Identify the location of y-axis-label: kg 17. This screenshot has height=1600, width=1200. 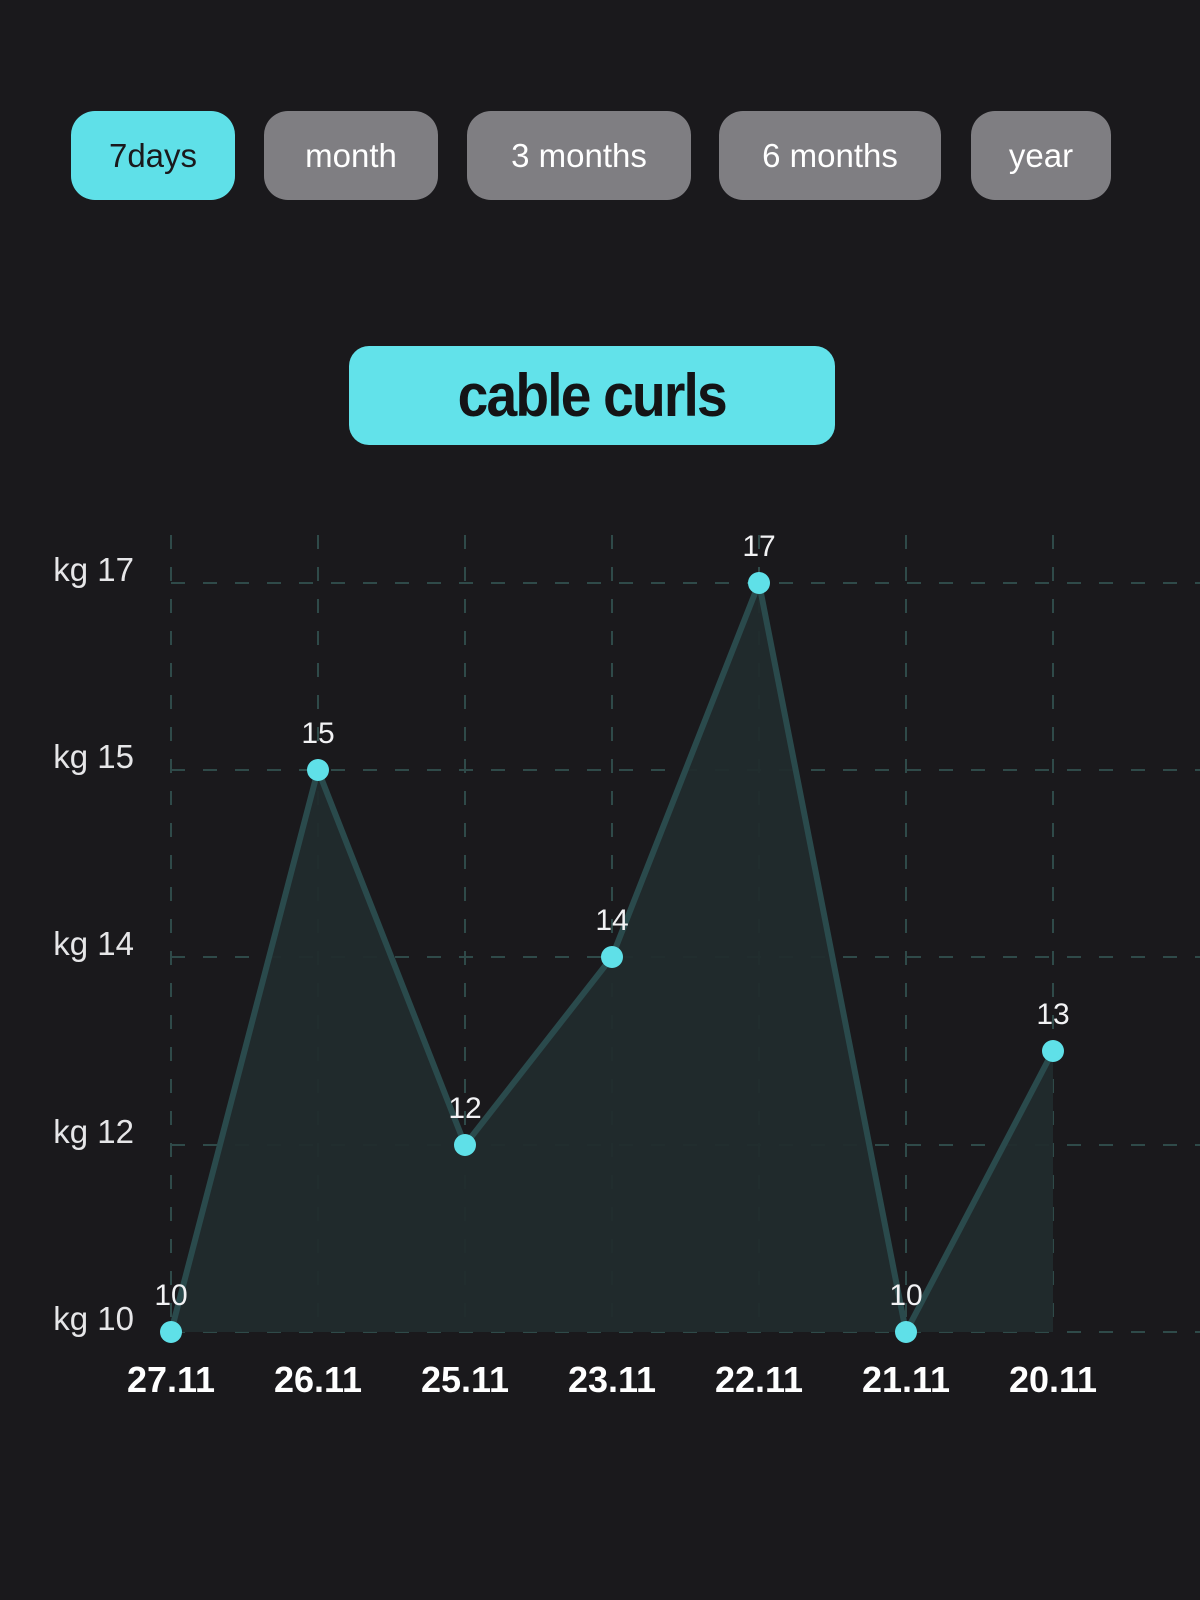
(93, 569).